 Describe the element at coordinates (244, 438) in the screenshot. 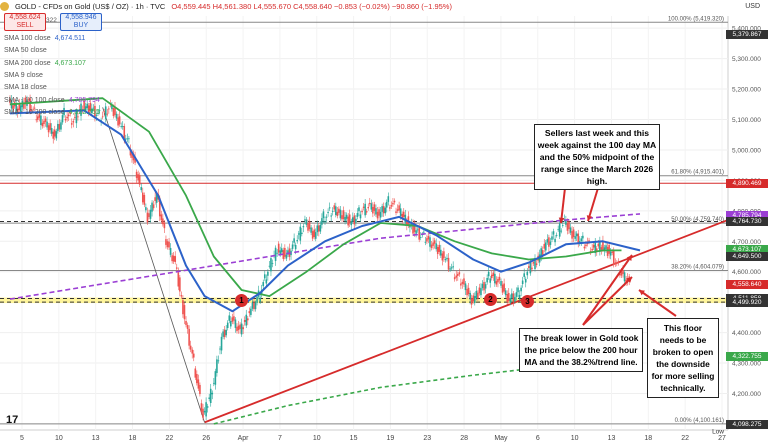

I see `x-tick-label: Apr` at that location.